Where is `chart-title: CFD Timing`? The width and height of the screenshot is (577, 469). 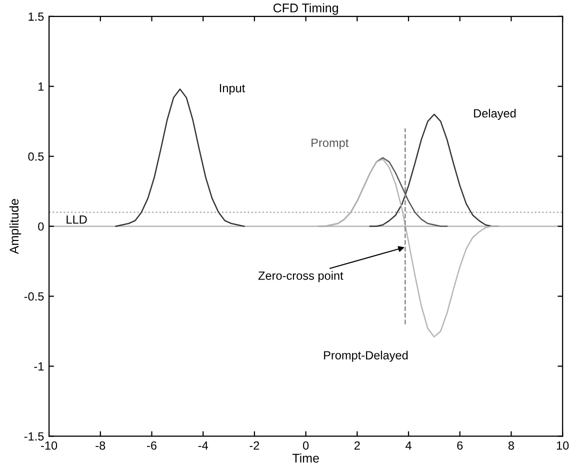
chart-title: CFD Timing is located at coordinates (305, 9).